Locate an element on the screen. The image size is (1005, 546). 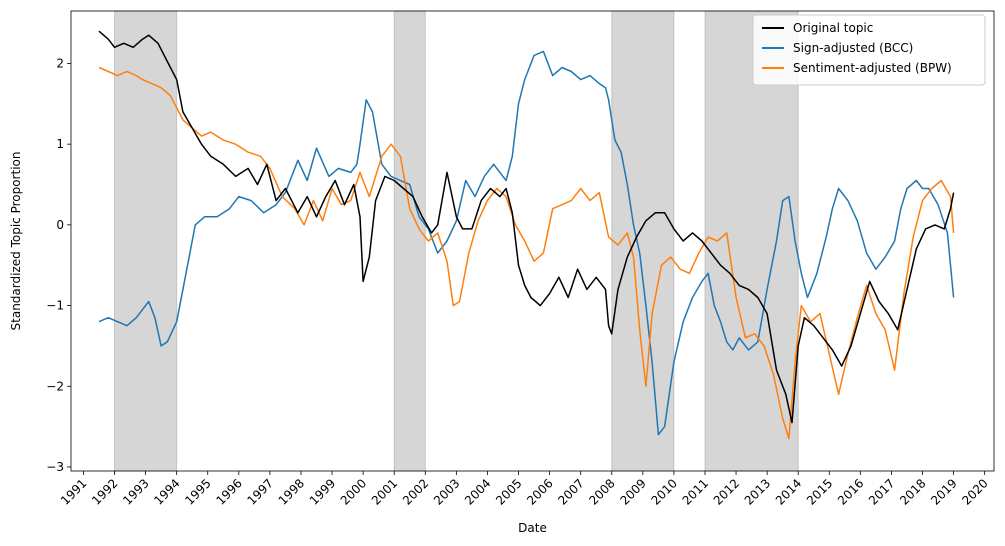
legend-label-2: Sign-adjusted (BCC) is located at coordinates (853, 48).